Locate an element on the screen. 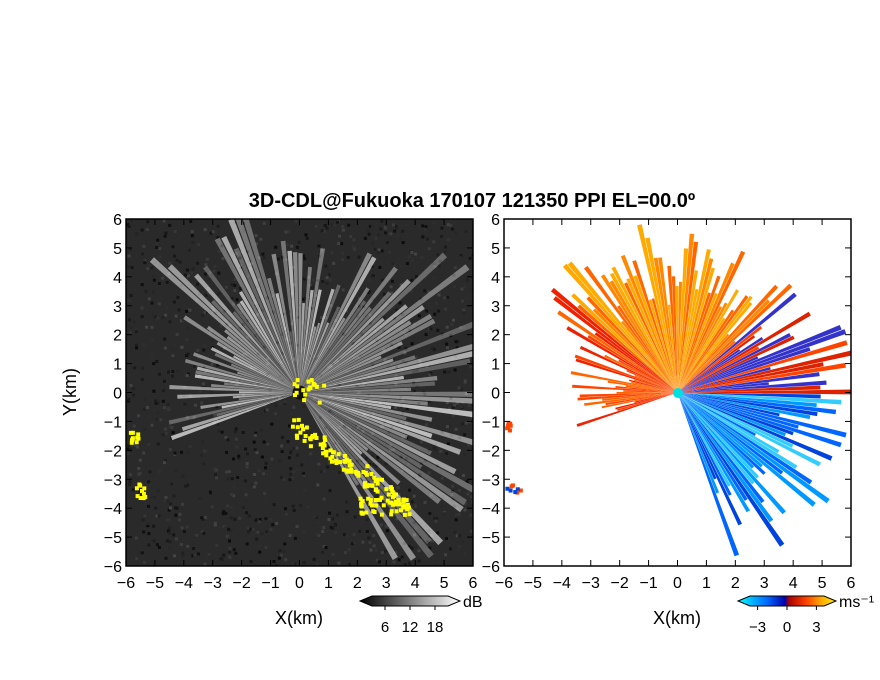  x-tick-label: −4 is located at coordinates (562, 583).